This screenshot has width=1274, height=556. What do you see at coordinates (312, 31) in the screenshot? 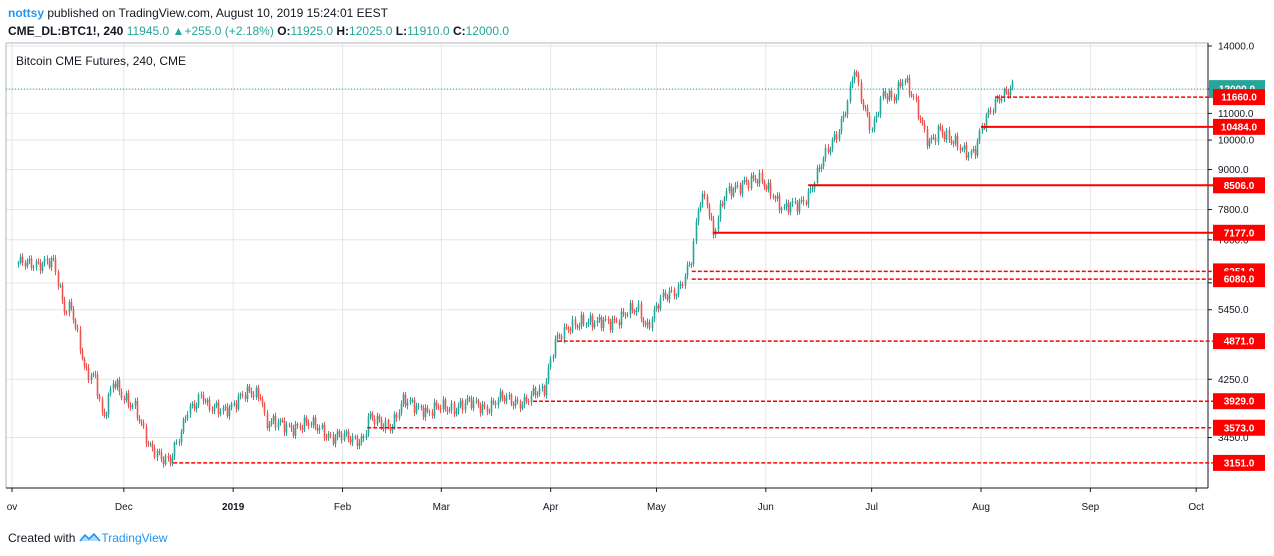
I see `open-value: 11925.0` at bounding box center [312, 31].